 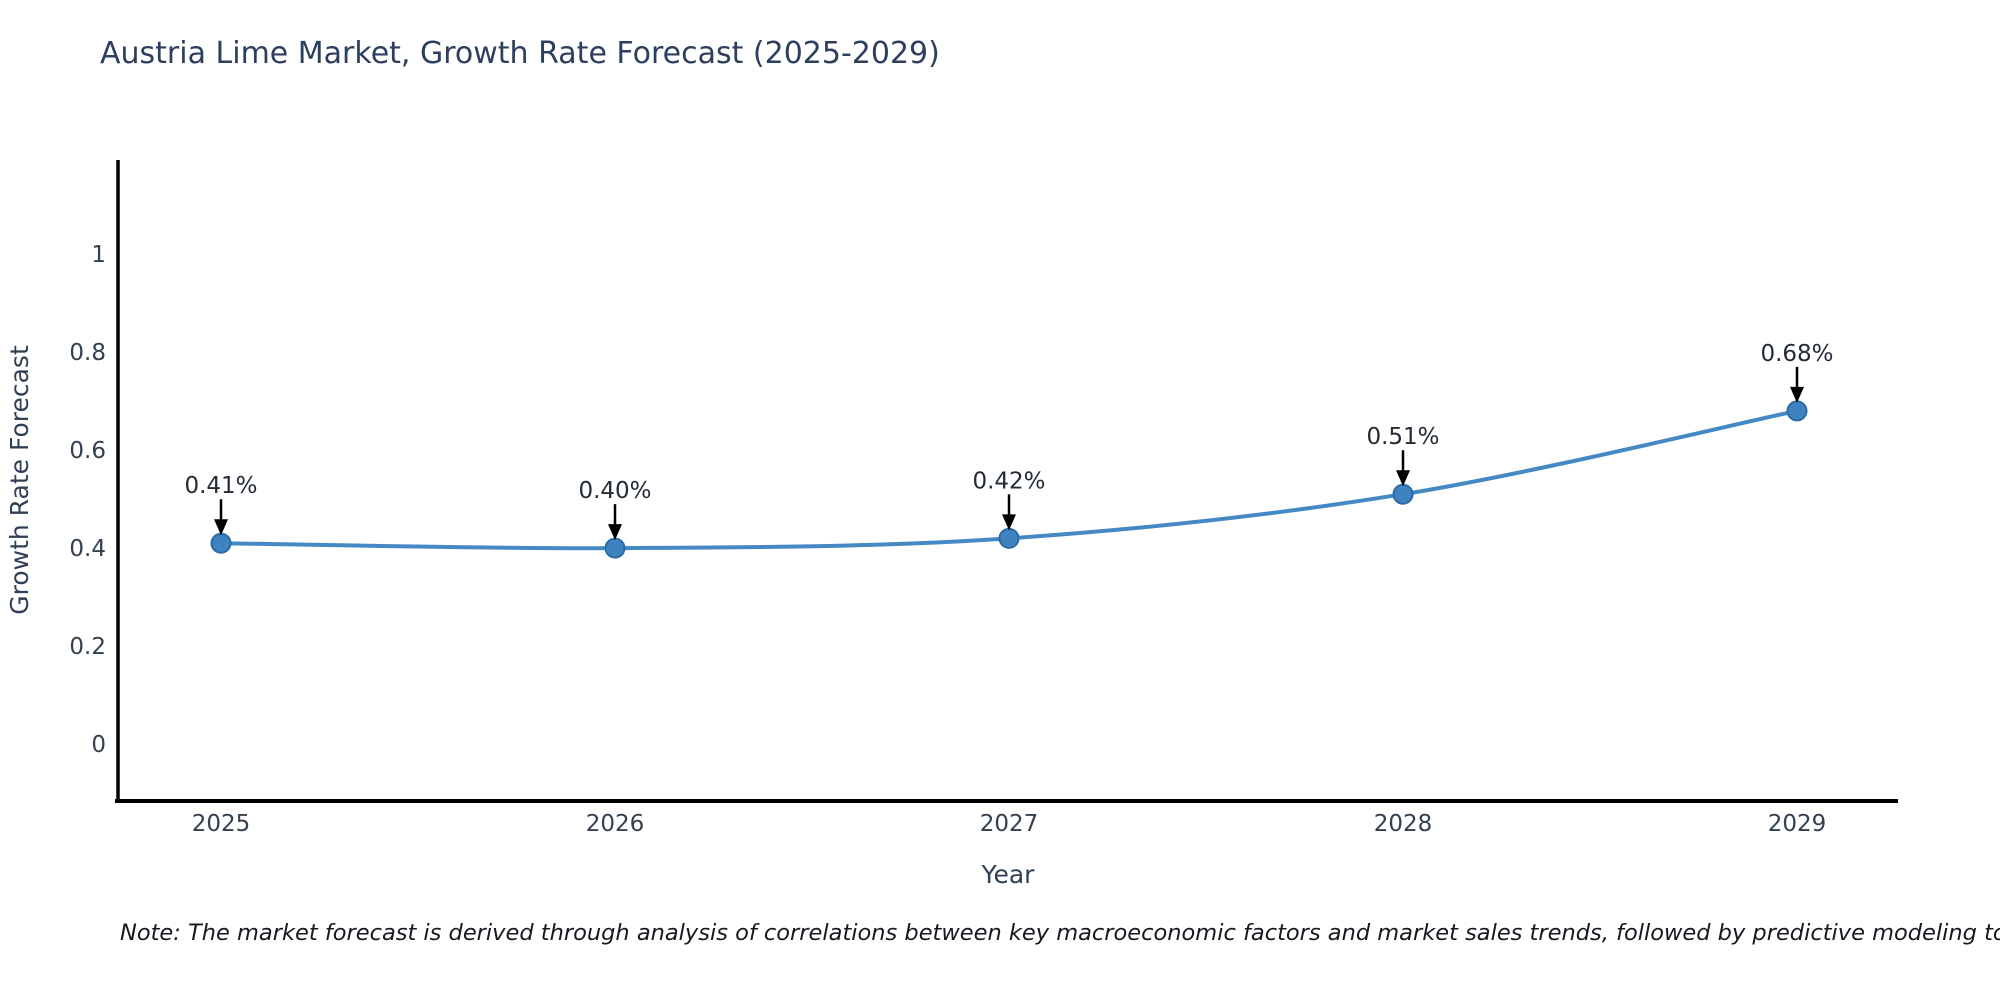 I want to click on y-axis-title: Growth Rate Forecast, so click(x=19, y=480).